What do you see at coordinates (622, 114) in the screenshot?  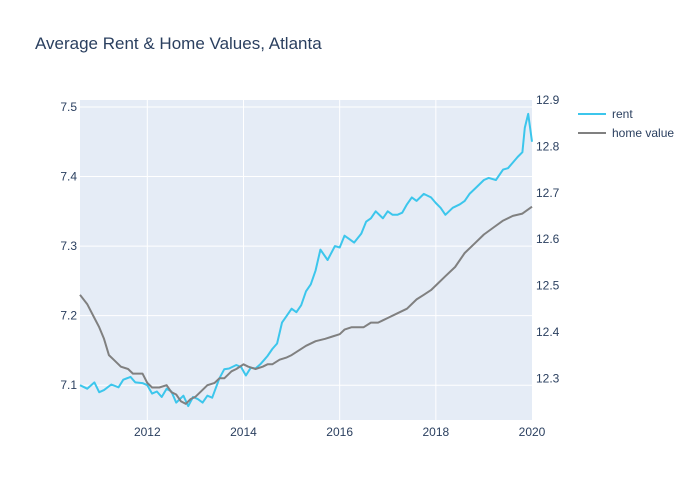 I see `legend-label: rent` at bounding box center [622, 114].